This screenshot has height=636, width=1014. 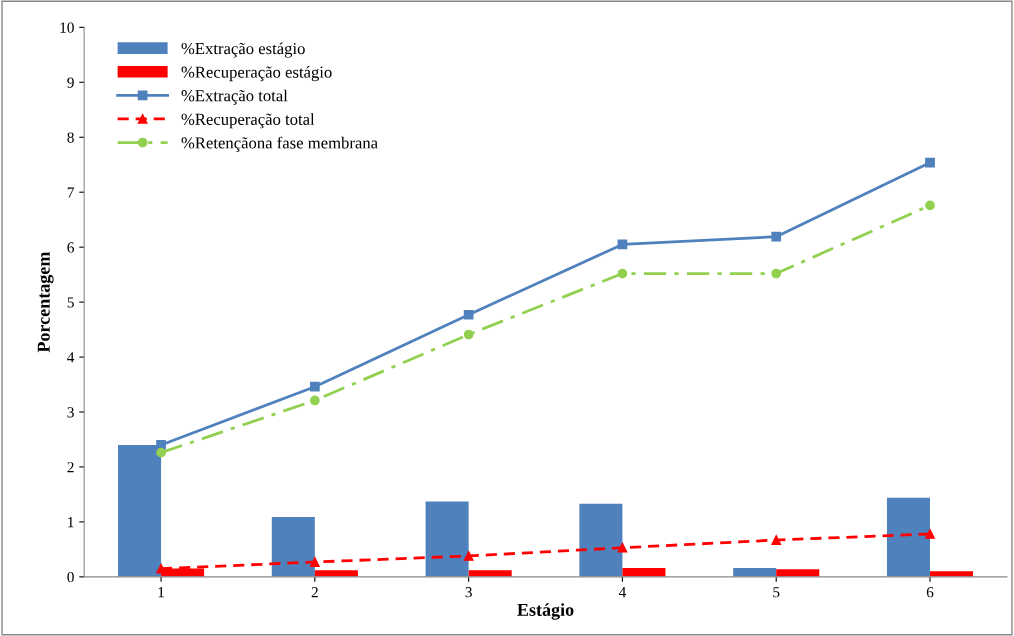 I want to click on x-tick-label: 1, so click(x=161, y=592).